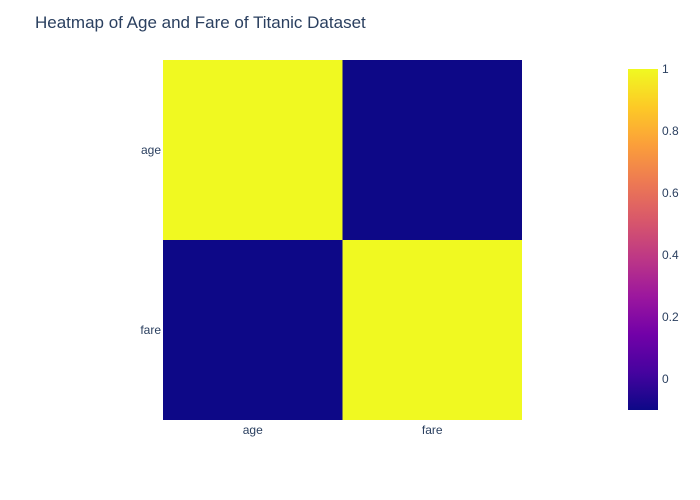  Describe the element at coordinates (670, 317) in the screenshot. I see `colorbar-tick-label: 0.2` at that location.